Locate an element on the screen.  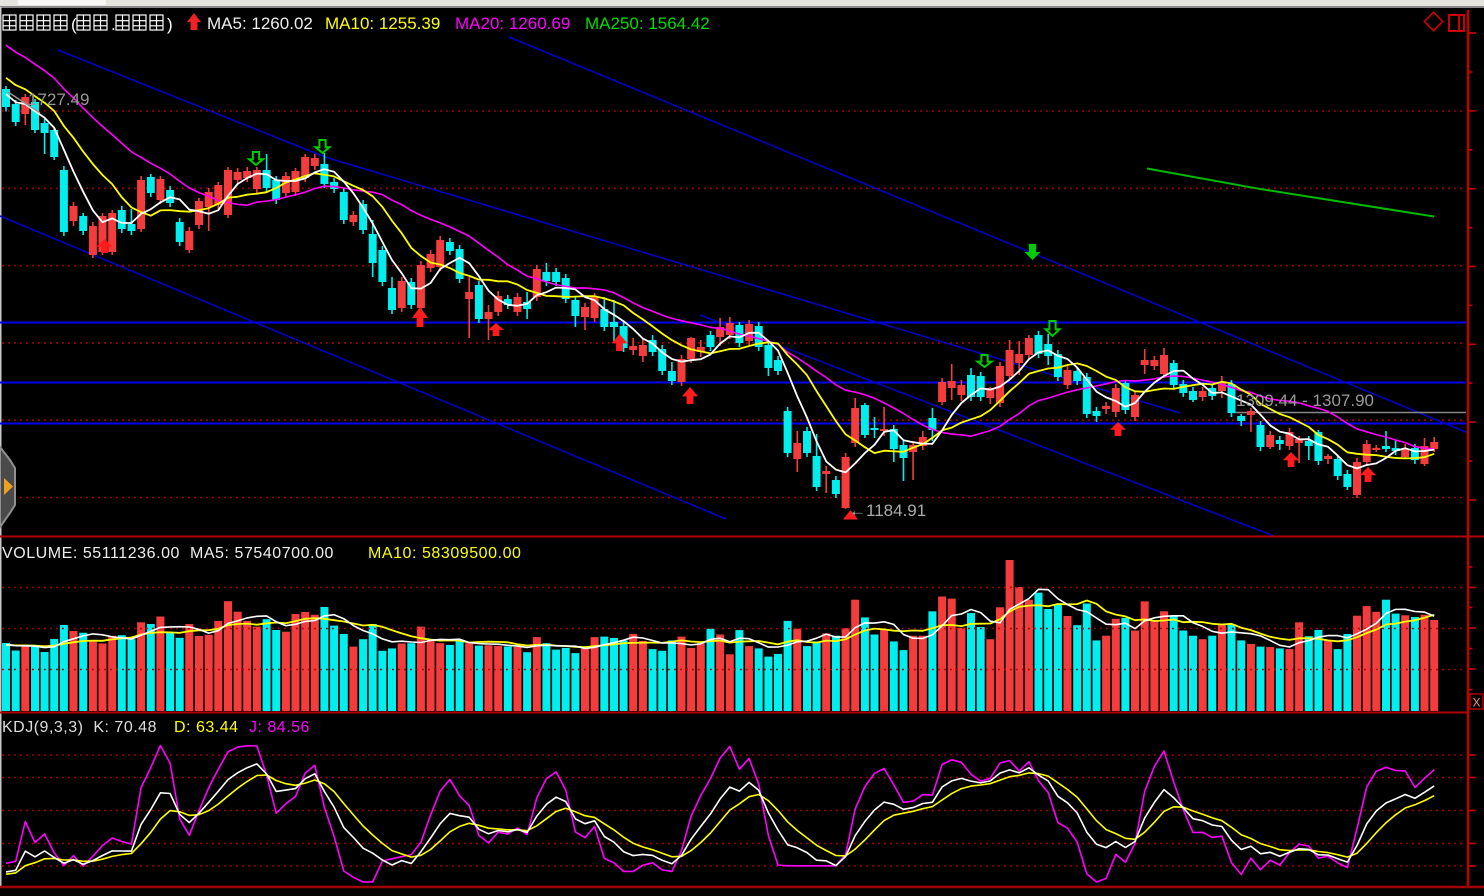
svg-text: ←1184.91 is located at coordinates (887, 510).